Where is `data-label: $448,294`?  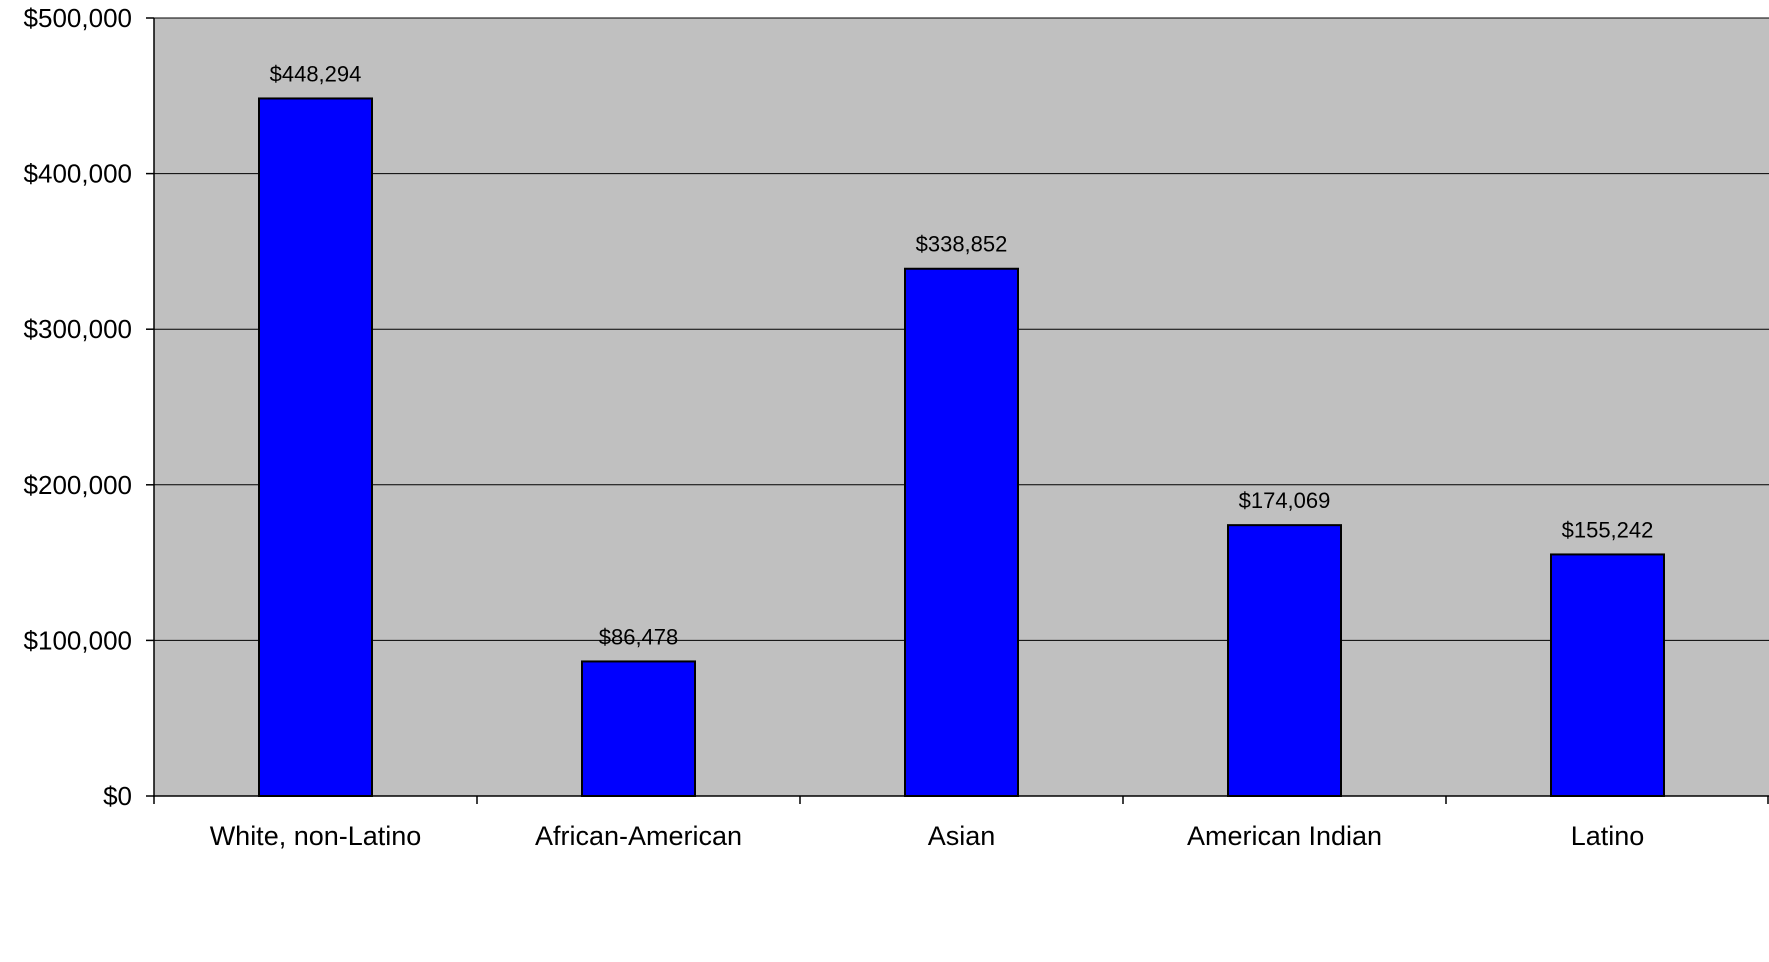 data-label: $448,294 is located at coordinates (316, 73).